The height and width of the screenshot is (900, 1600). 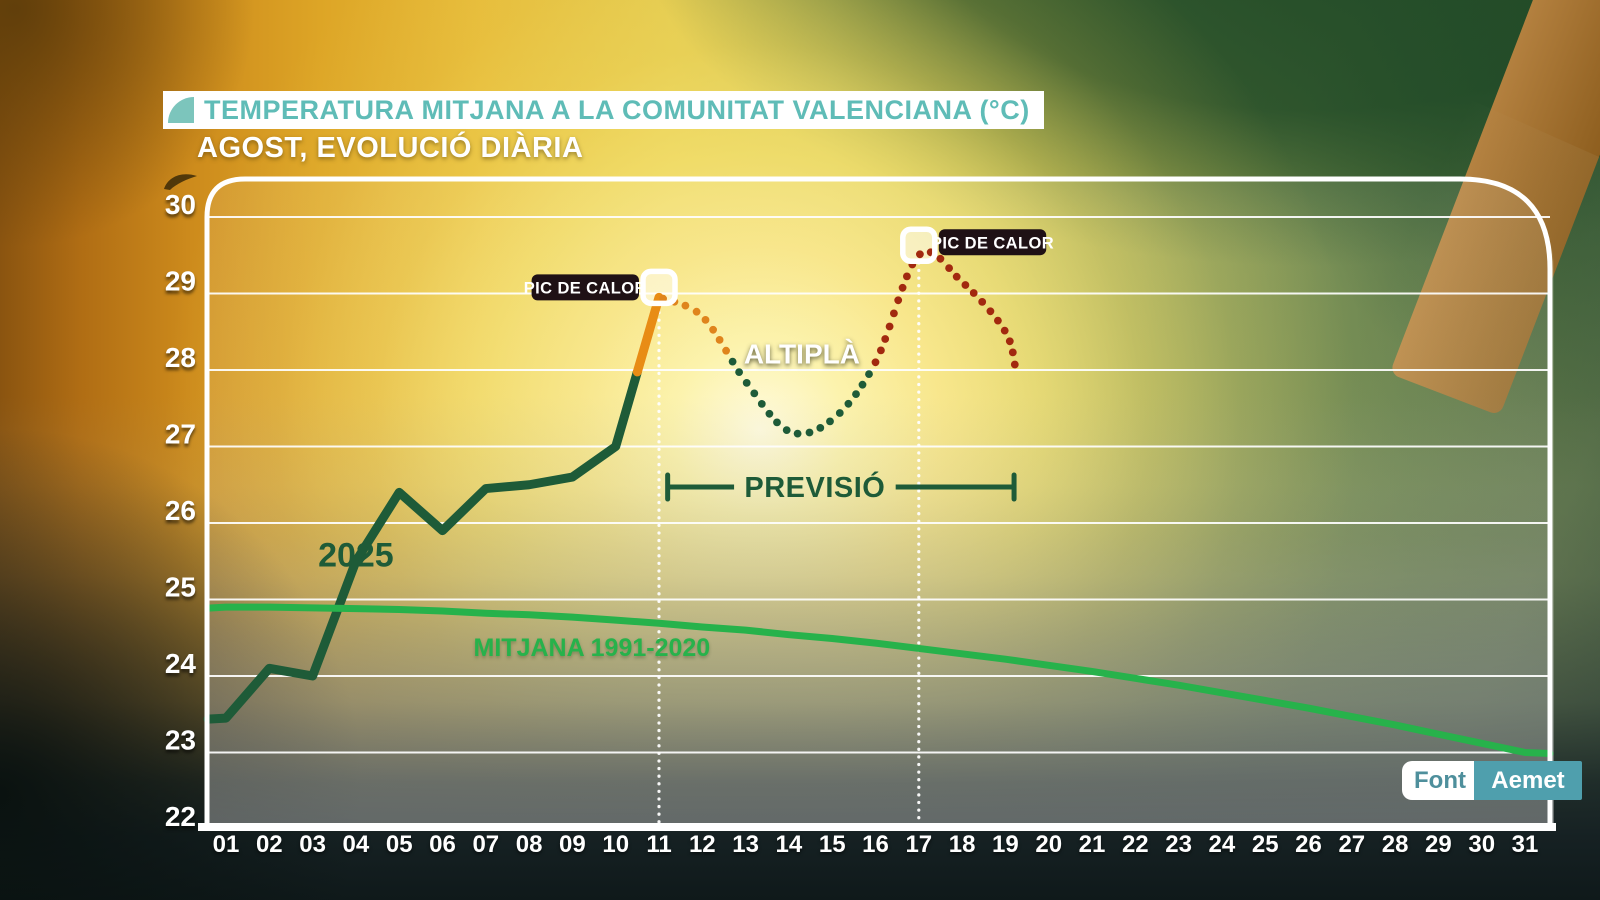 I want to click on y-axis-label: 29, so click(x=180, y=281).